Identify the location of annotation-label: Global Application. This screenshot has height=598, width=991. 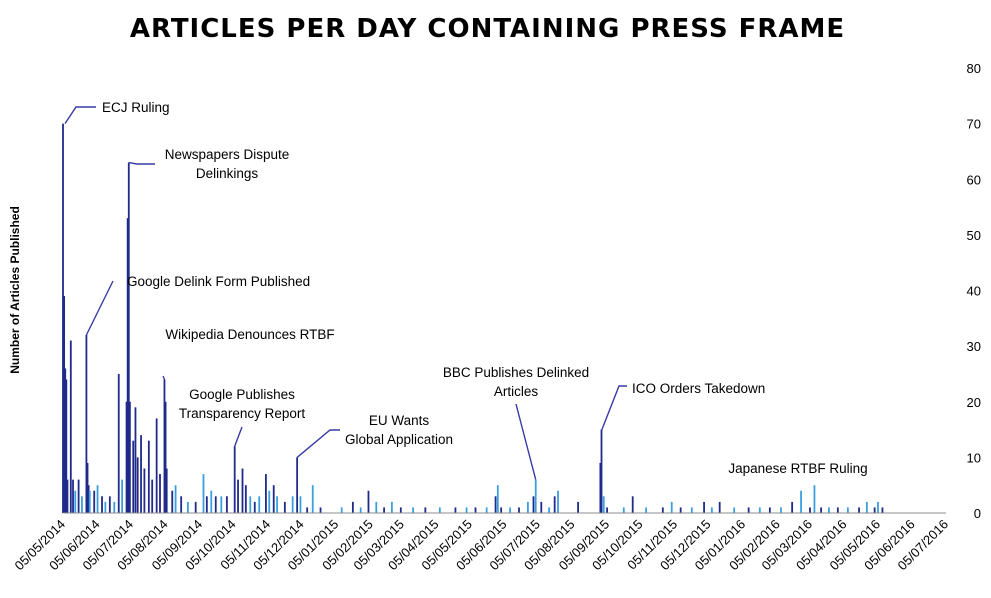
(399, 439).